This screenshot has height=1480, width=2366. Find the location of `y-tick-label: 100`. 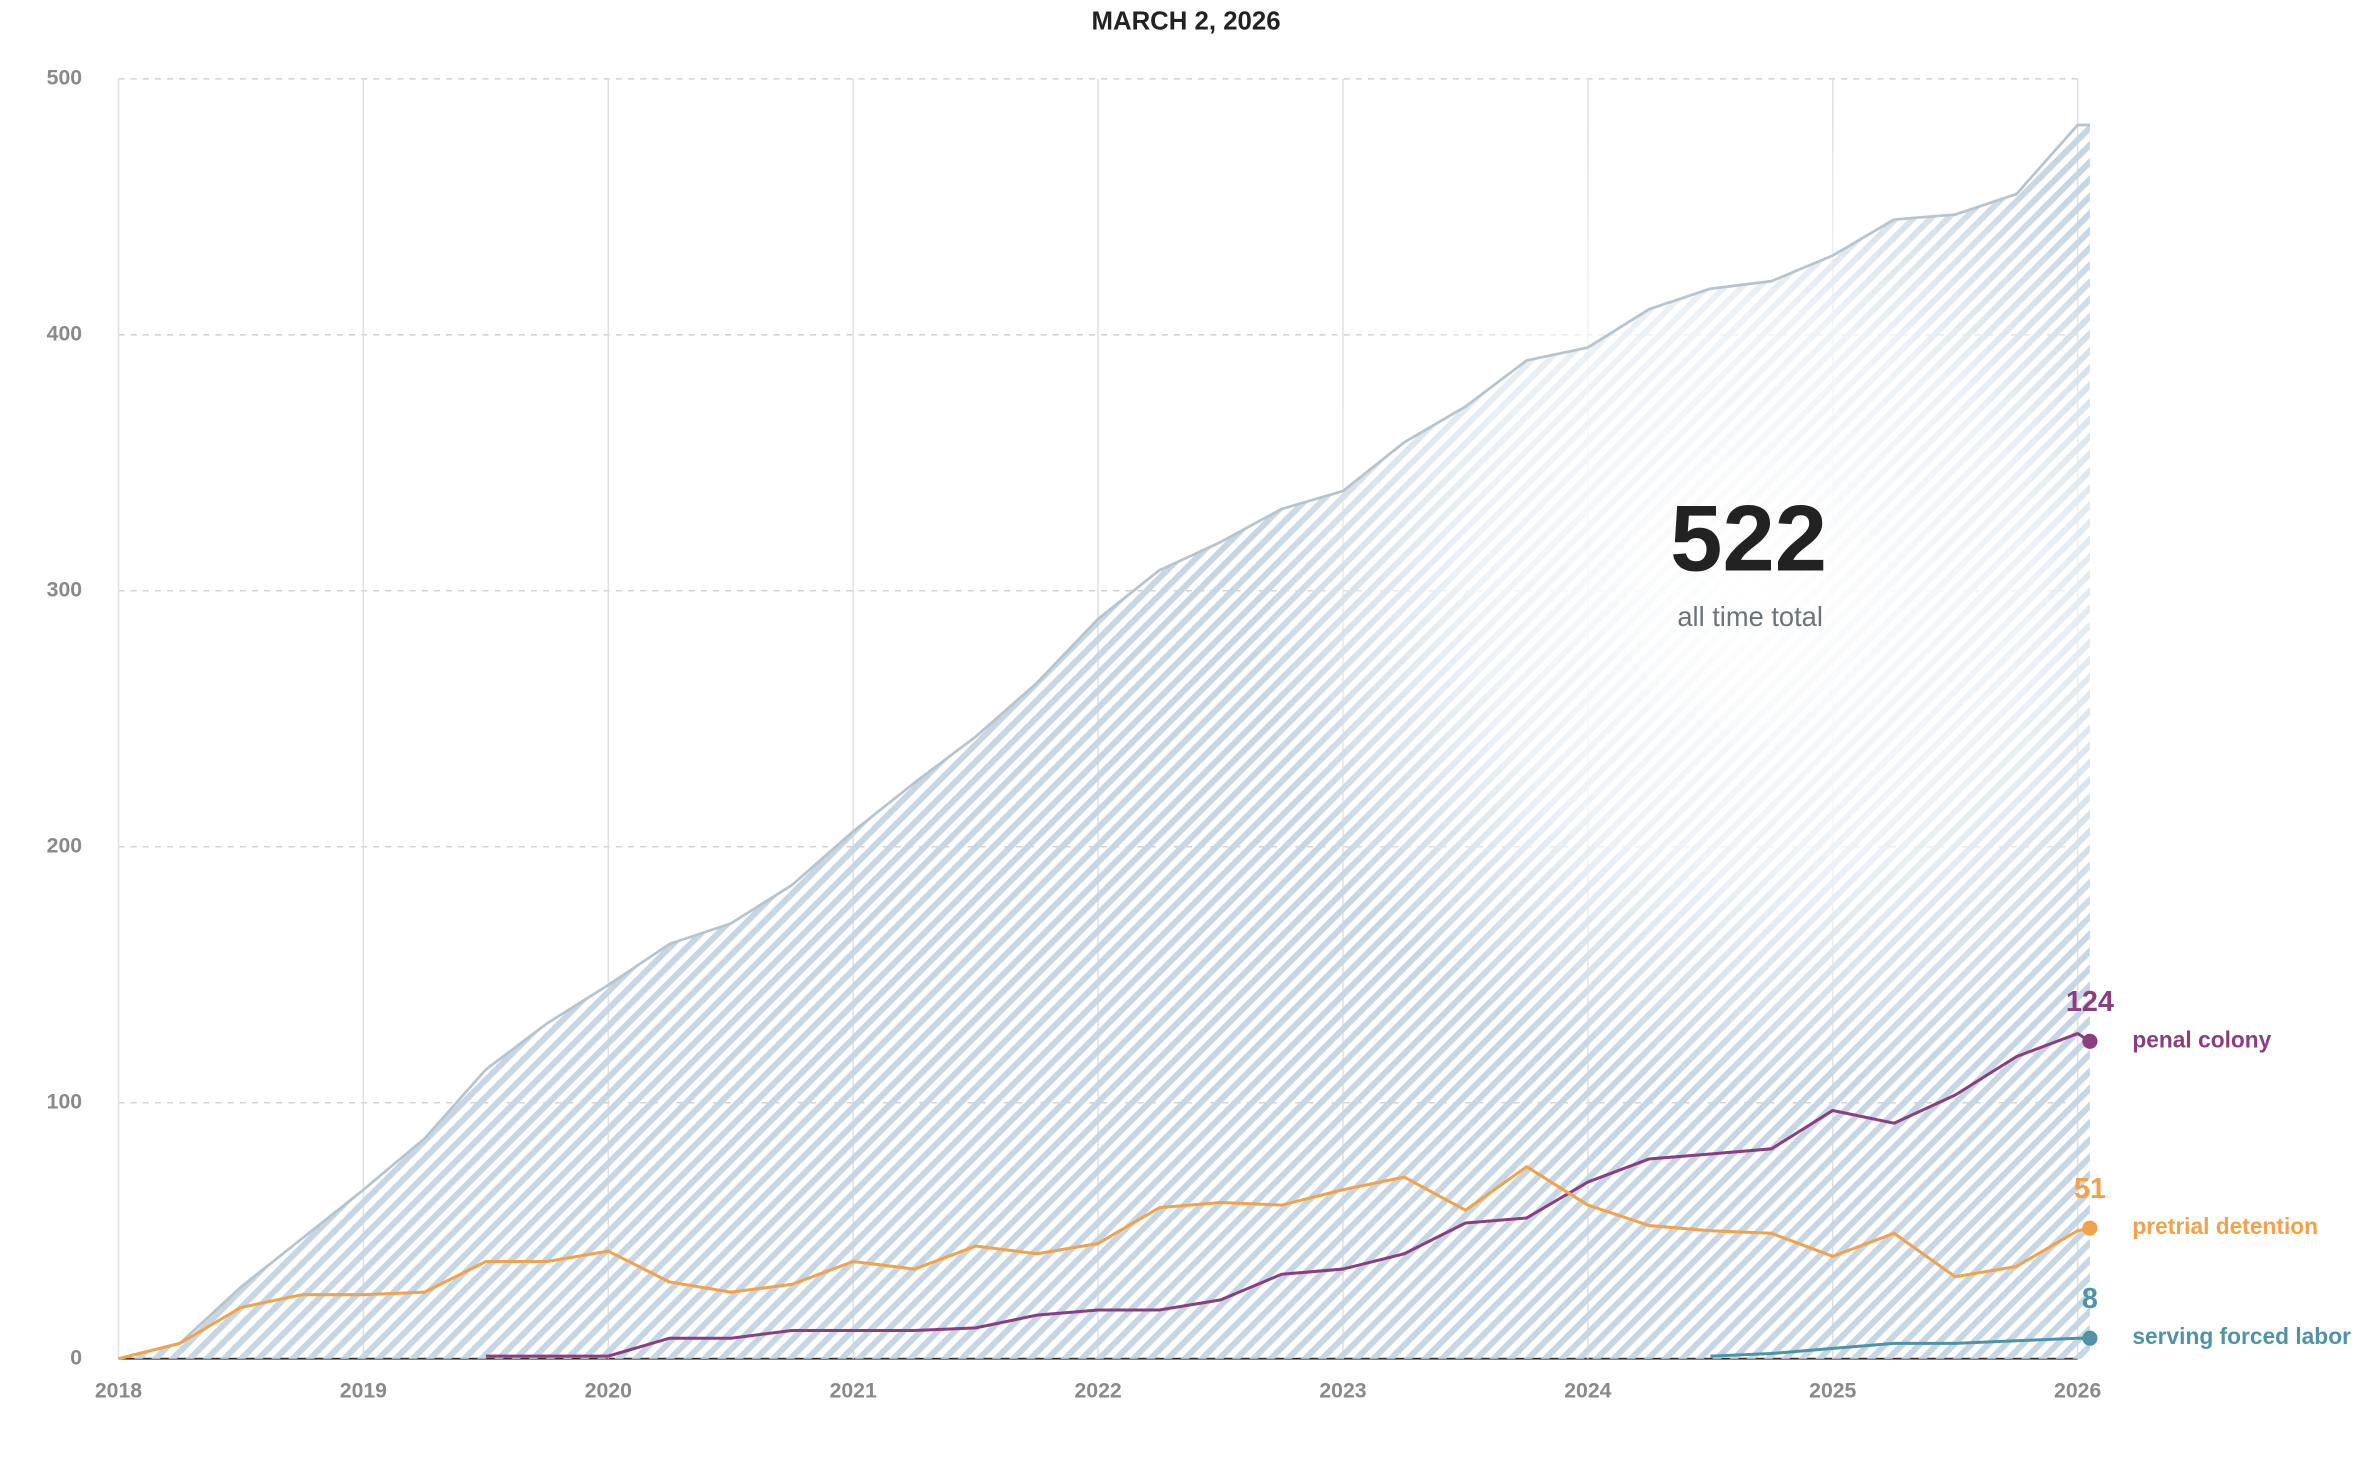

y-tick-label: 100 is located at coordinates (64, 1101).